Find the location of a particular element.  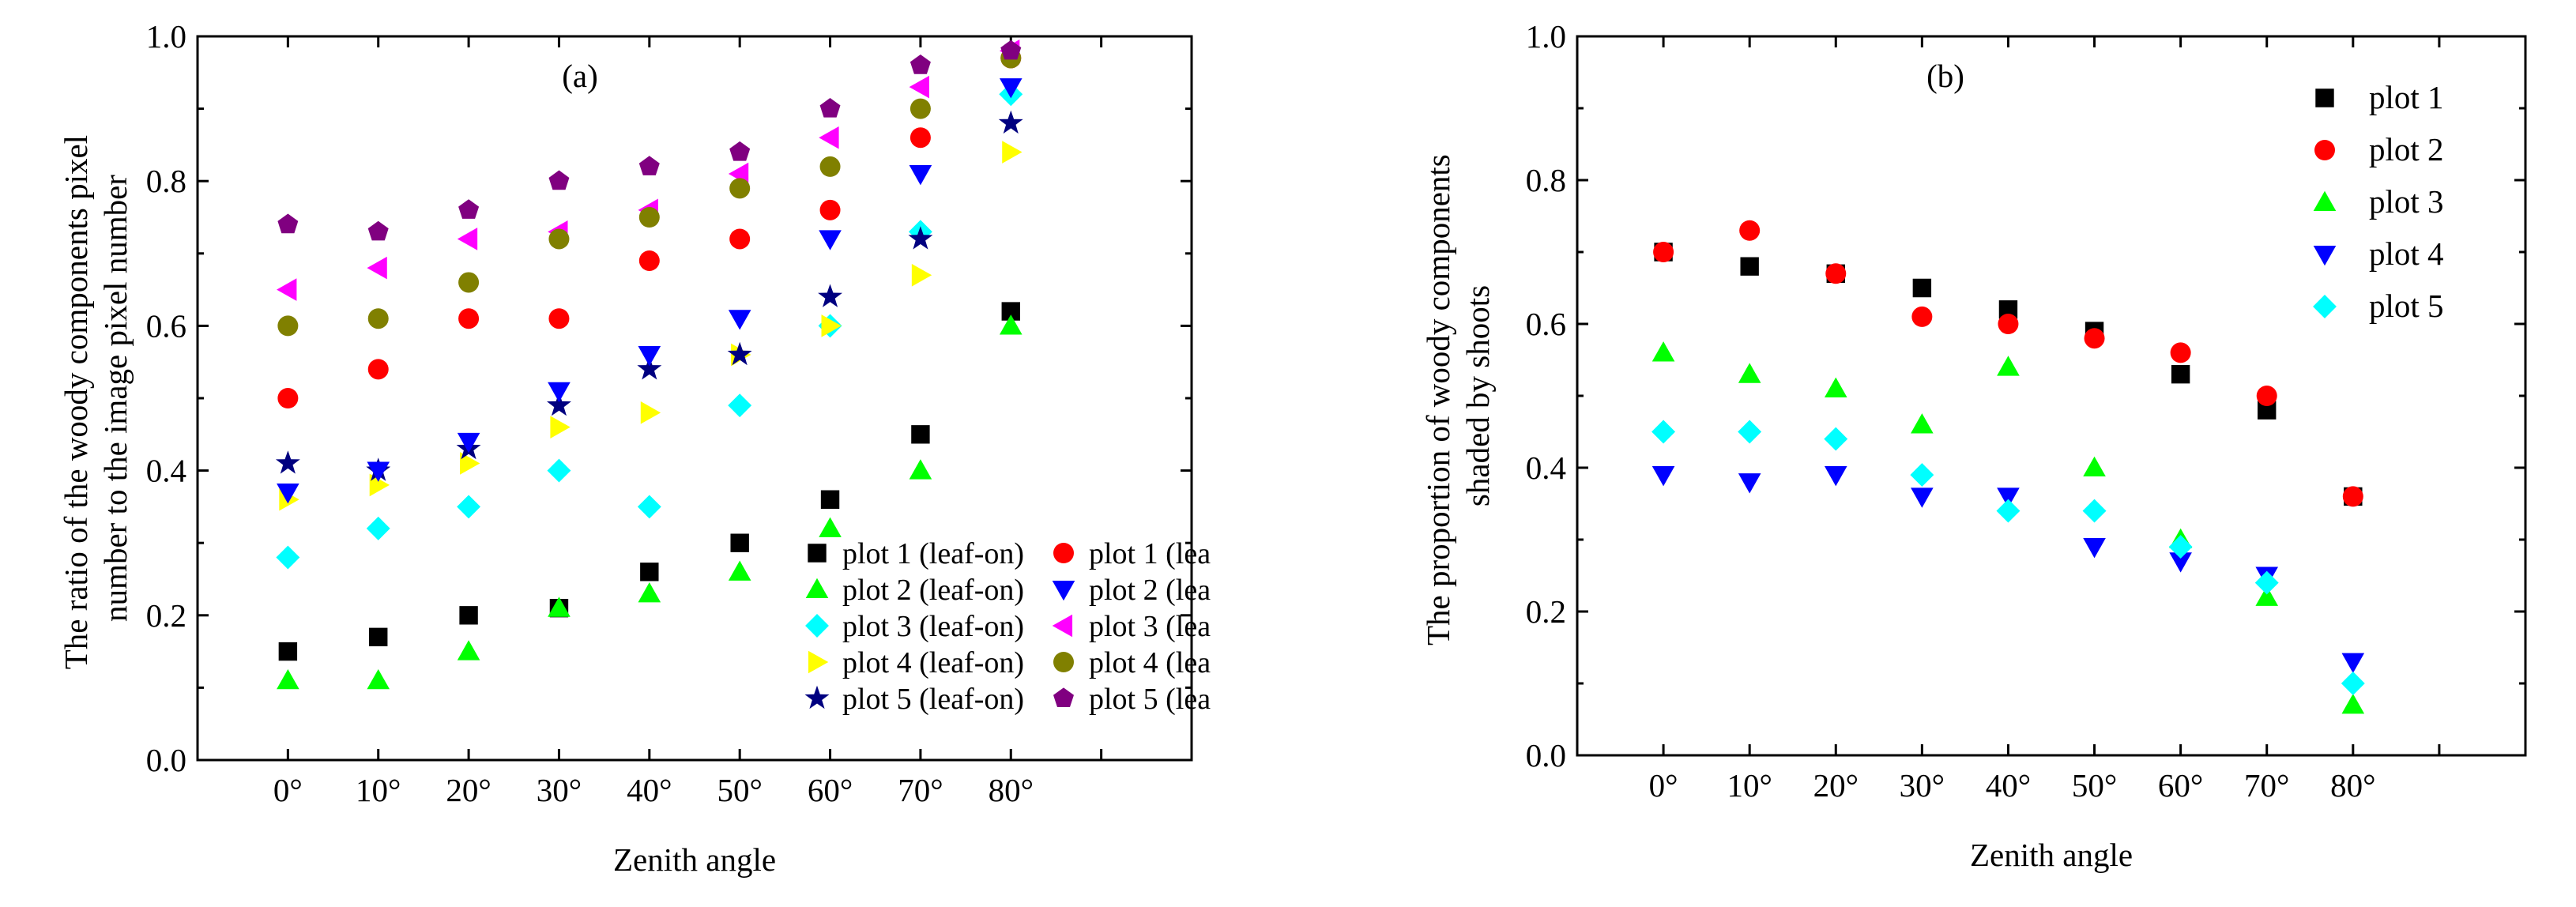

legend-item-plot-3-2: plot 3 is located at coordinates (2378, 201).